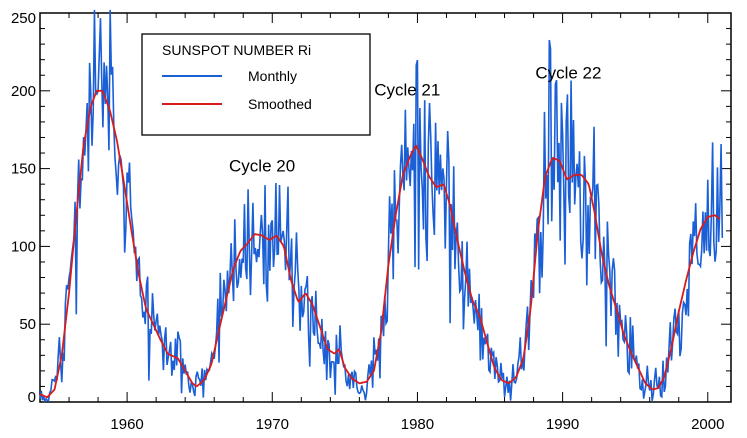 The image size is (747, 438). I want to click on y-tick-label: 50, so click(27, 324).